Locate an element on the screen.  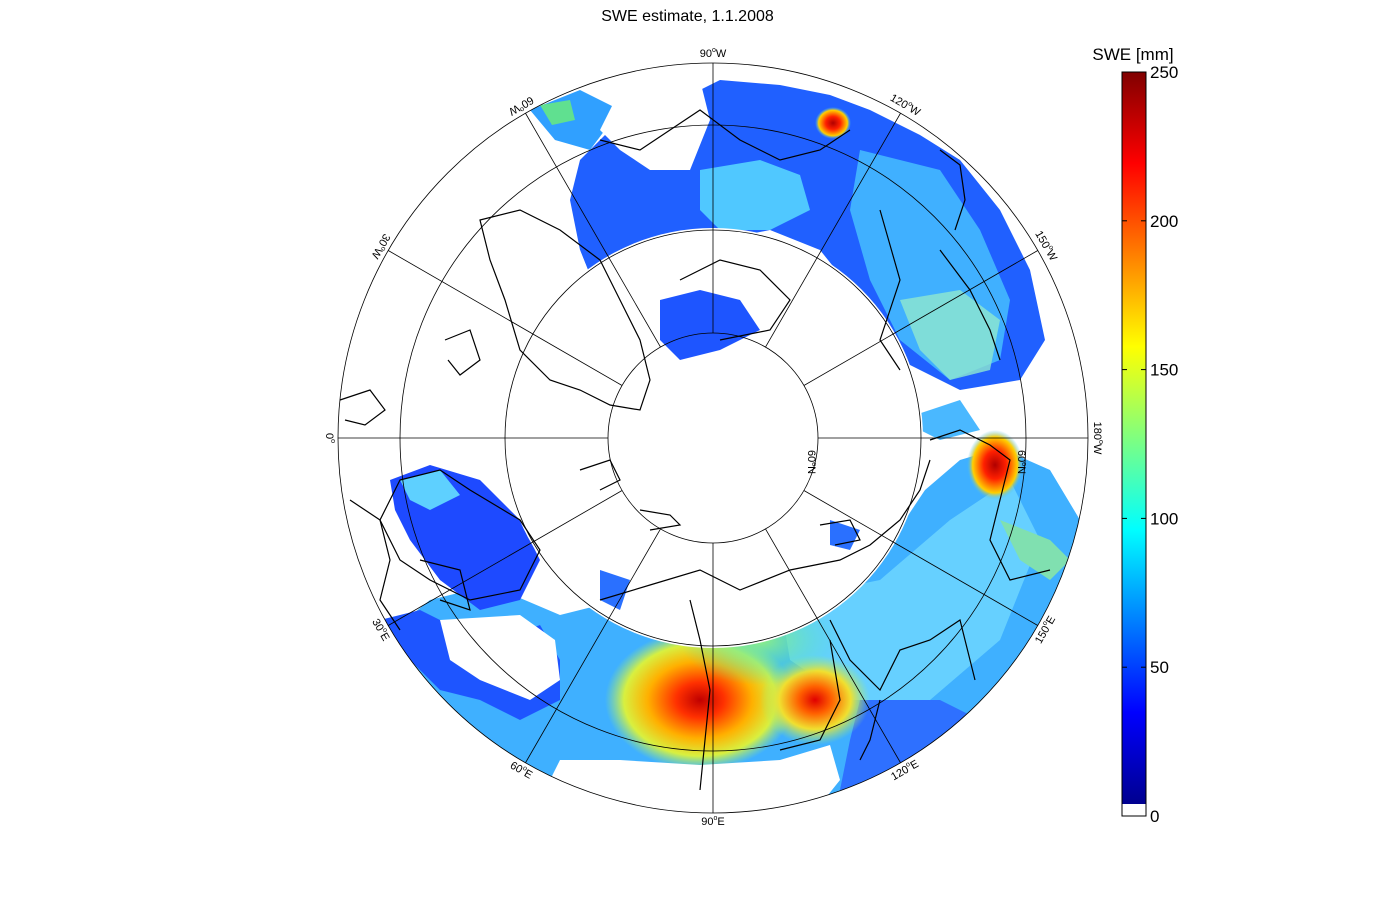
lat-label-far-east: 60oN is located at coordinates (1021, 462).